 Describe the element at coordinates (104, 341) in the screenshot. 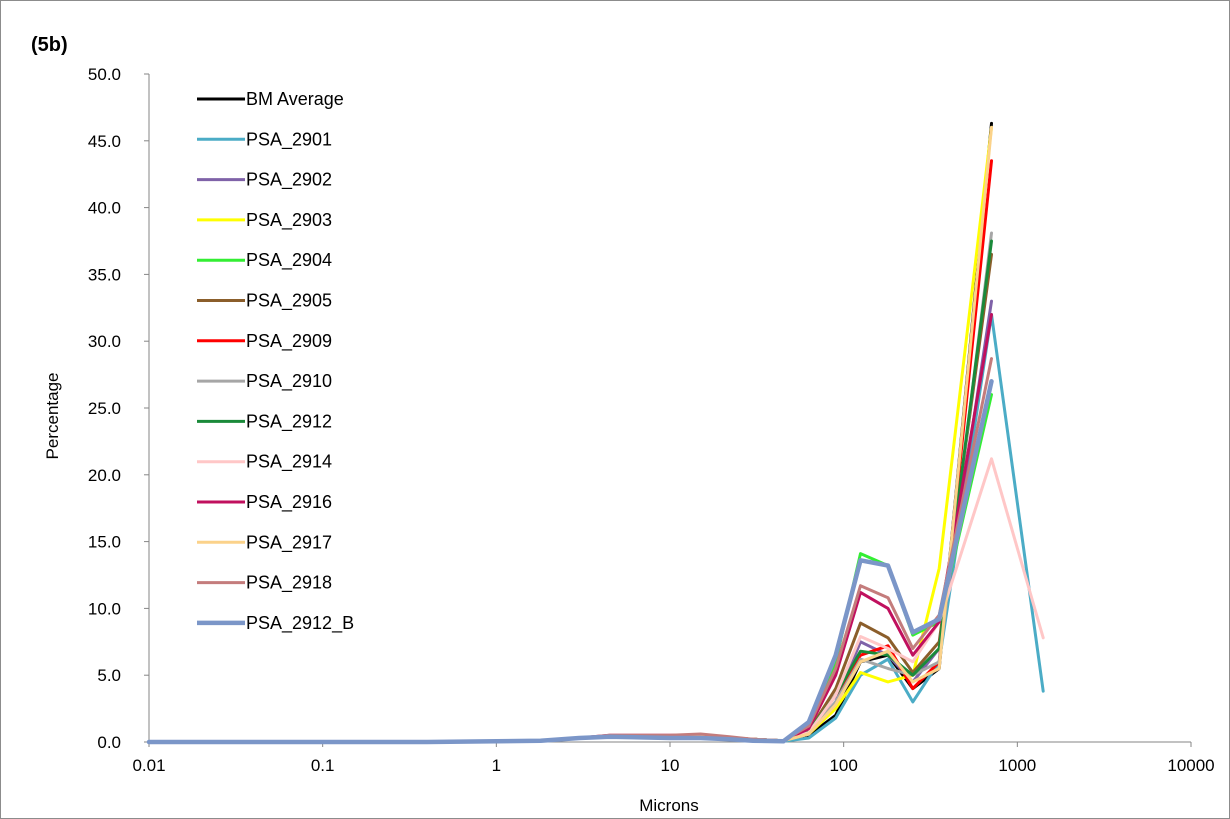

I see `y-tick-label: 30.0` at that location.